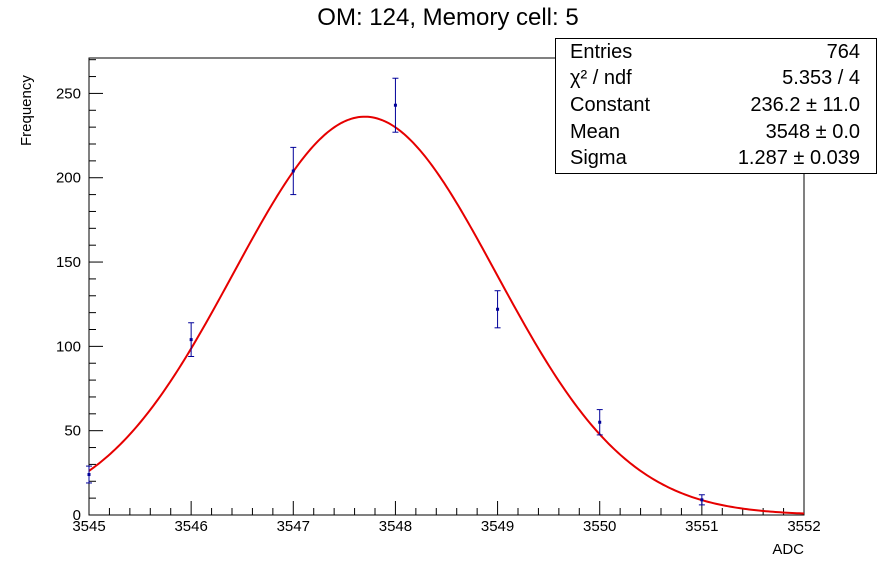  I want to click on stat-row-entries: Entries 764, so click(715, 54).